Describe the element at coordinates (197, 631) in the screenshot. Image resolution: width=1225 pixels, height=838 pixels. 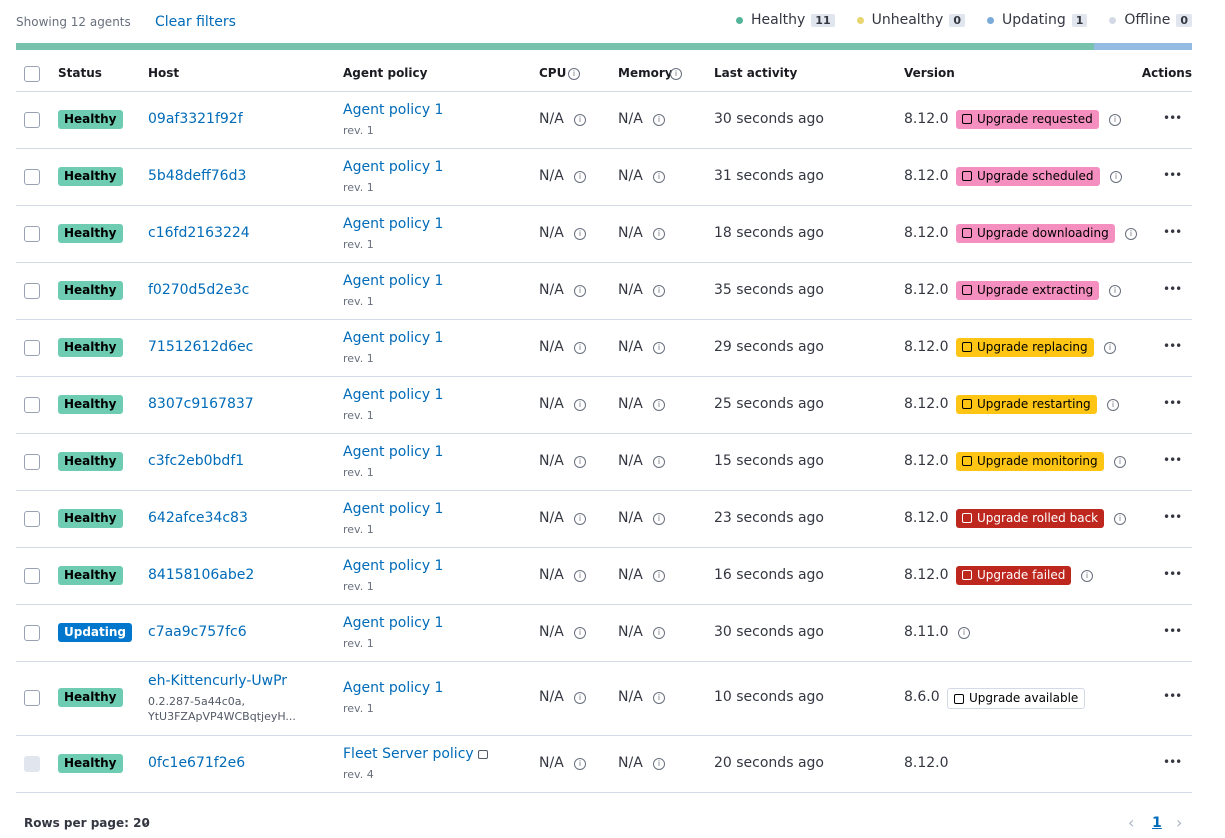
I see `host-link: c7aa9c757fc6` at that location.